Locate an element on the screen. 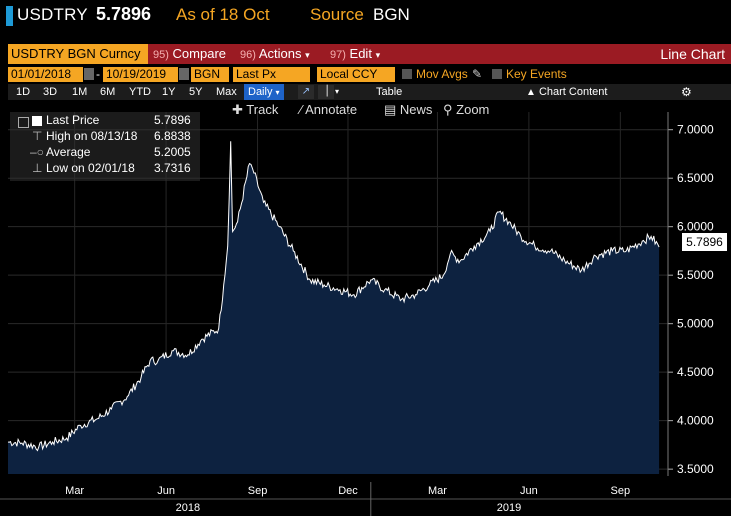 The height and width of the screenshot is (516, 731). y-tick-label: 5.0000 is located at coordinates (695, 324).